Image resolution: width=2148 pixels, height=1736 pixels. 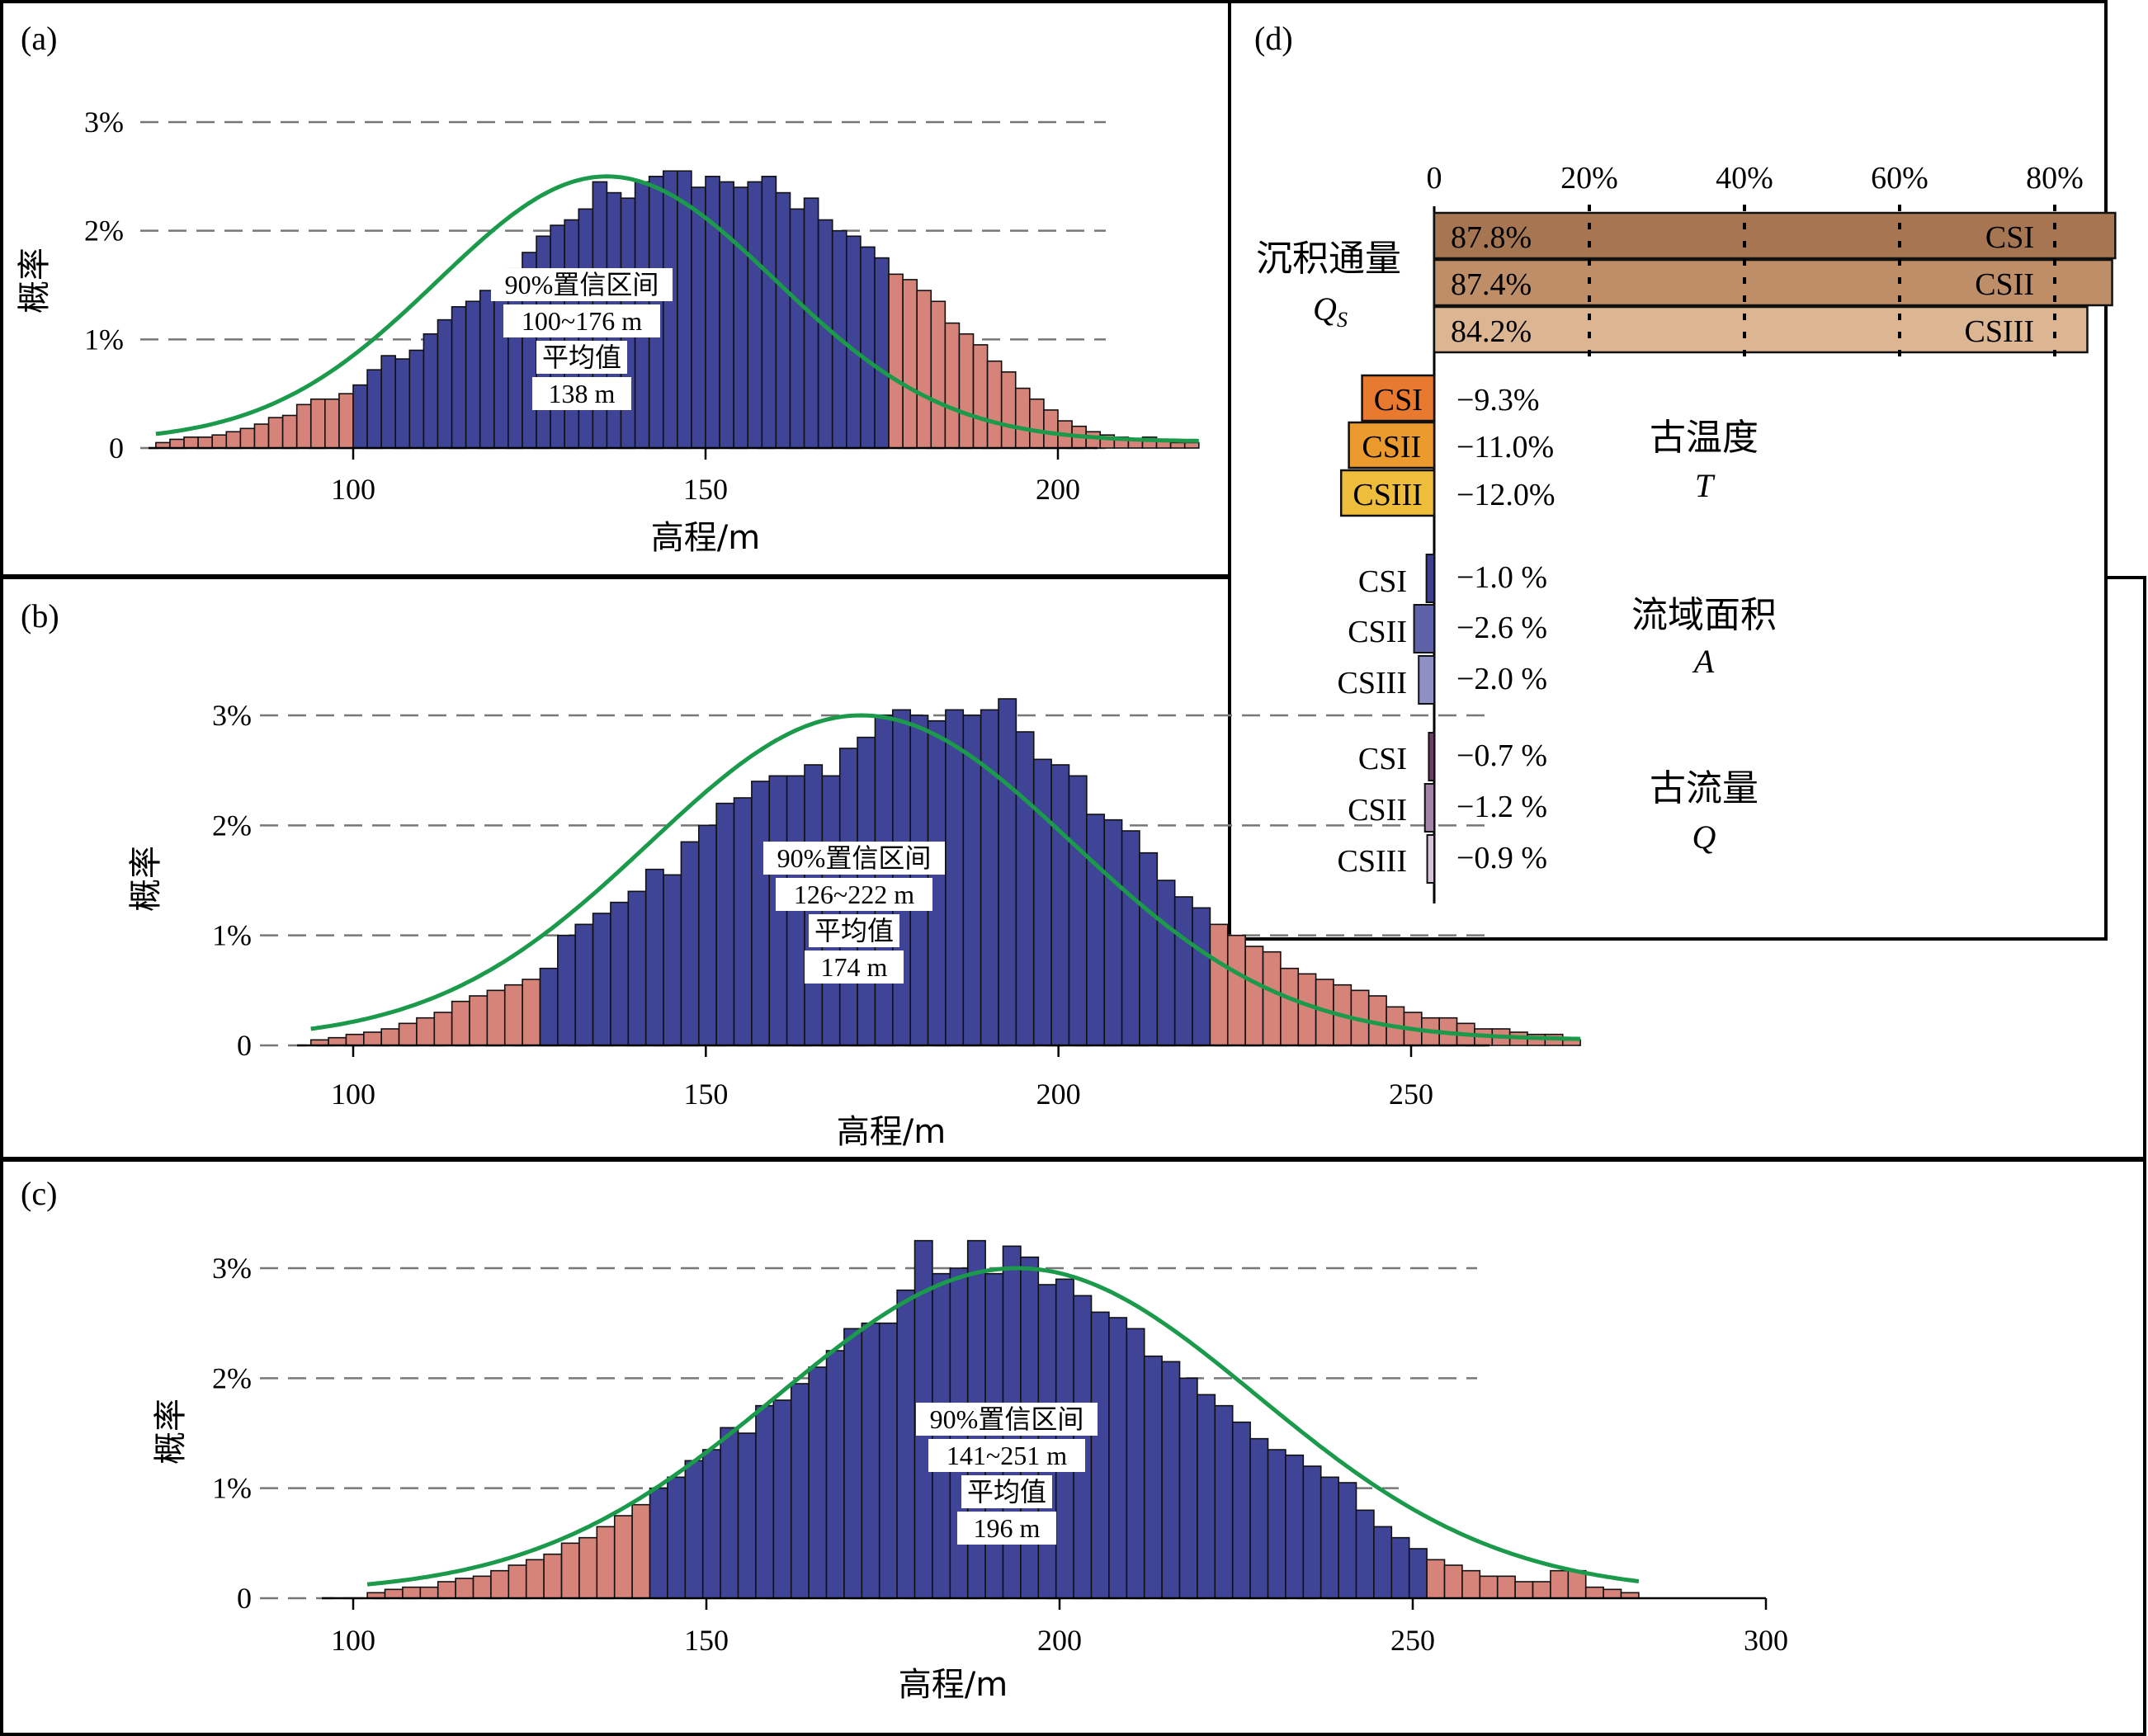 What do you see at coordinates (1589, 178) in the screenshot?
I see `x-tick-label: 20%` at bounding box center [1589, 178].